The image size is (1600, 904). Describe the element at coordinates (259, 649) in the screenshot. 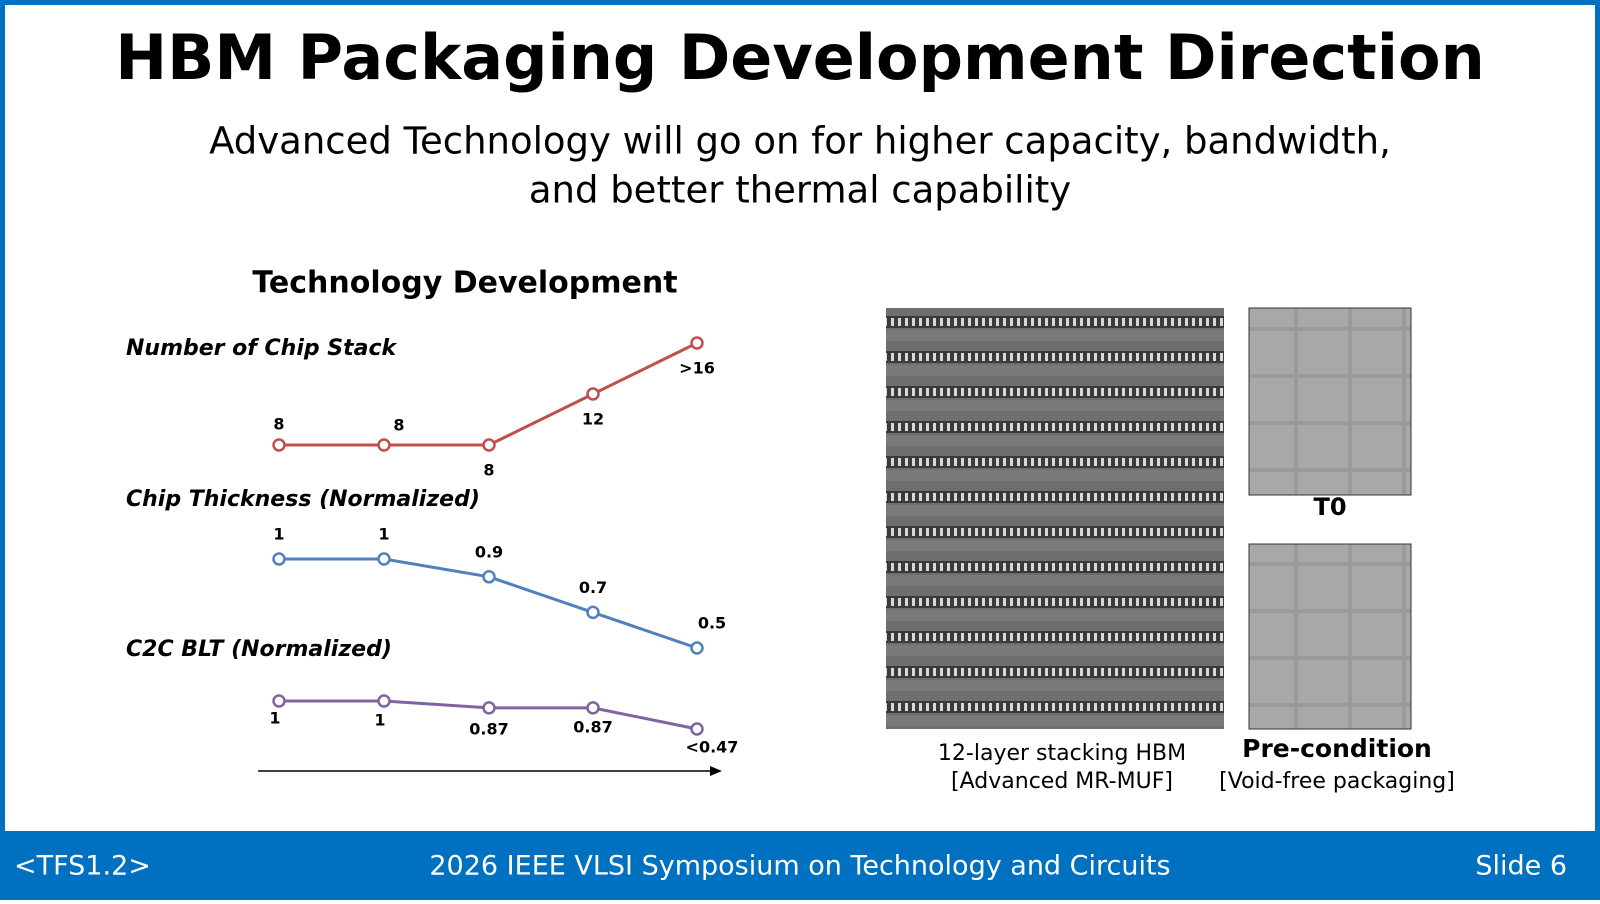

I see `series-label: C2C BLT (Normalized)` at that location.